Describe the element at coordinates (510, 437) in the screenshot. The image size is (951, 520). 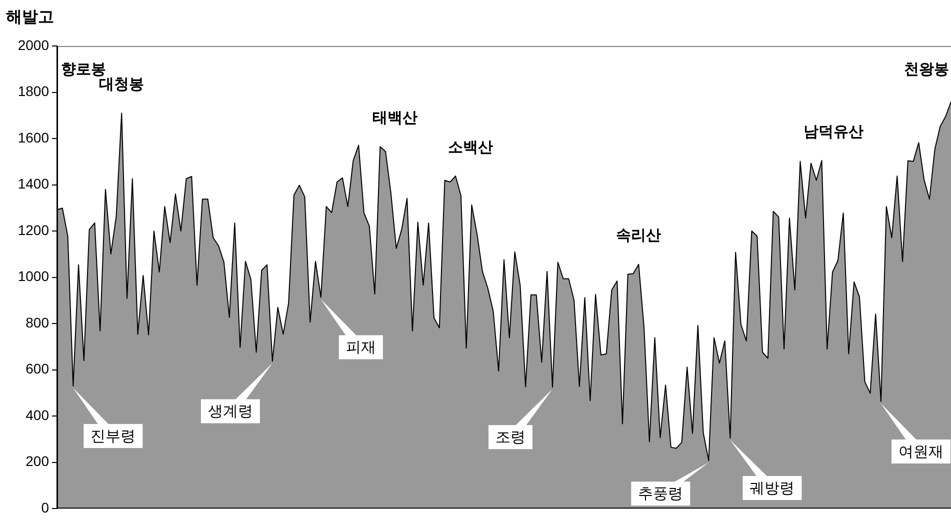
I see `annotation: 조령` at that location.